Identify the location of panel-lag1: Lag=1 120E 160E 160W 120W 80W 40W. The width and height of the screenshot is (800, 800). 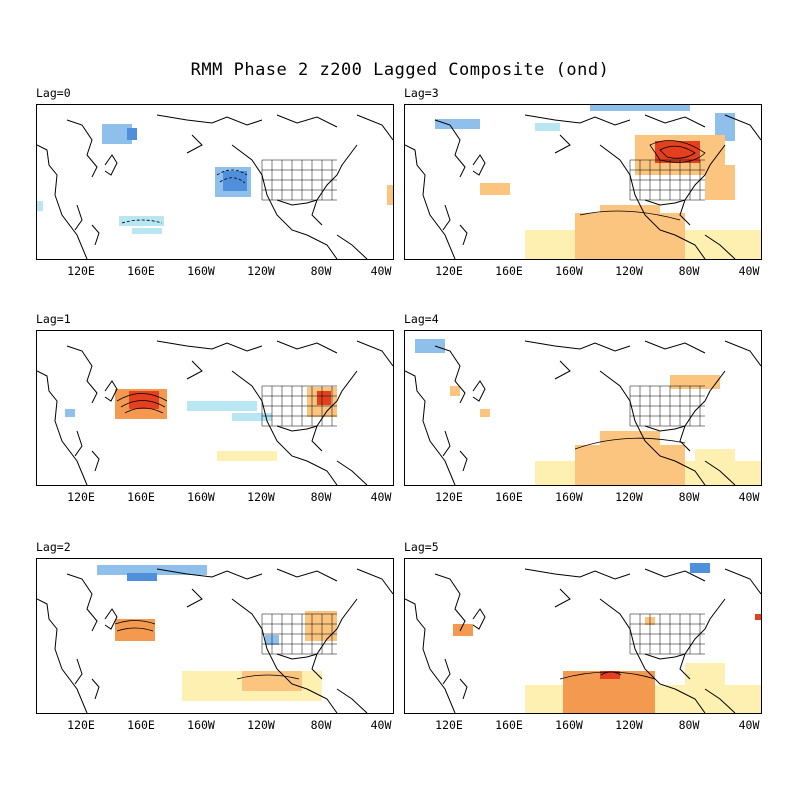
(215, 408).